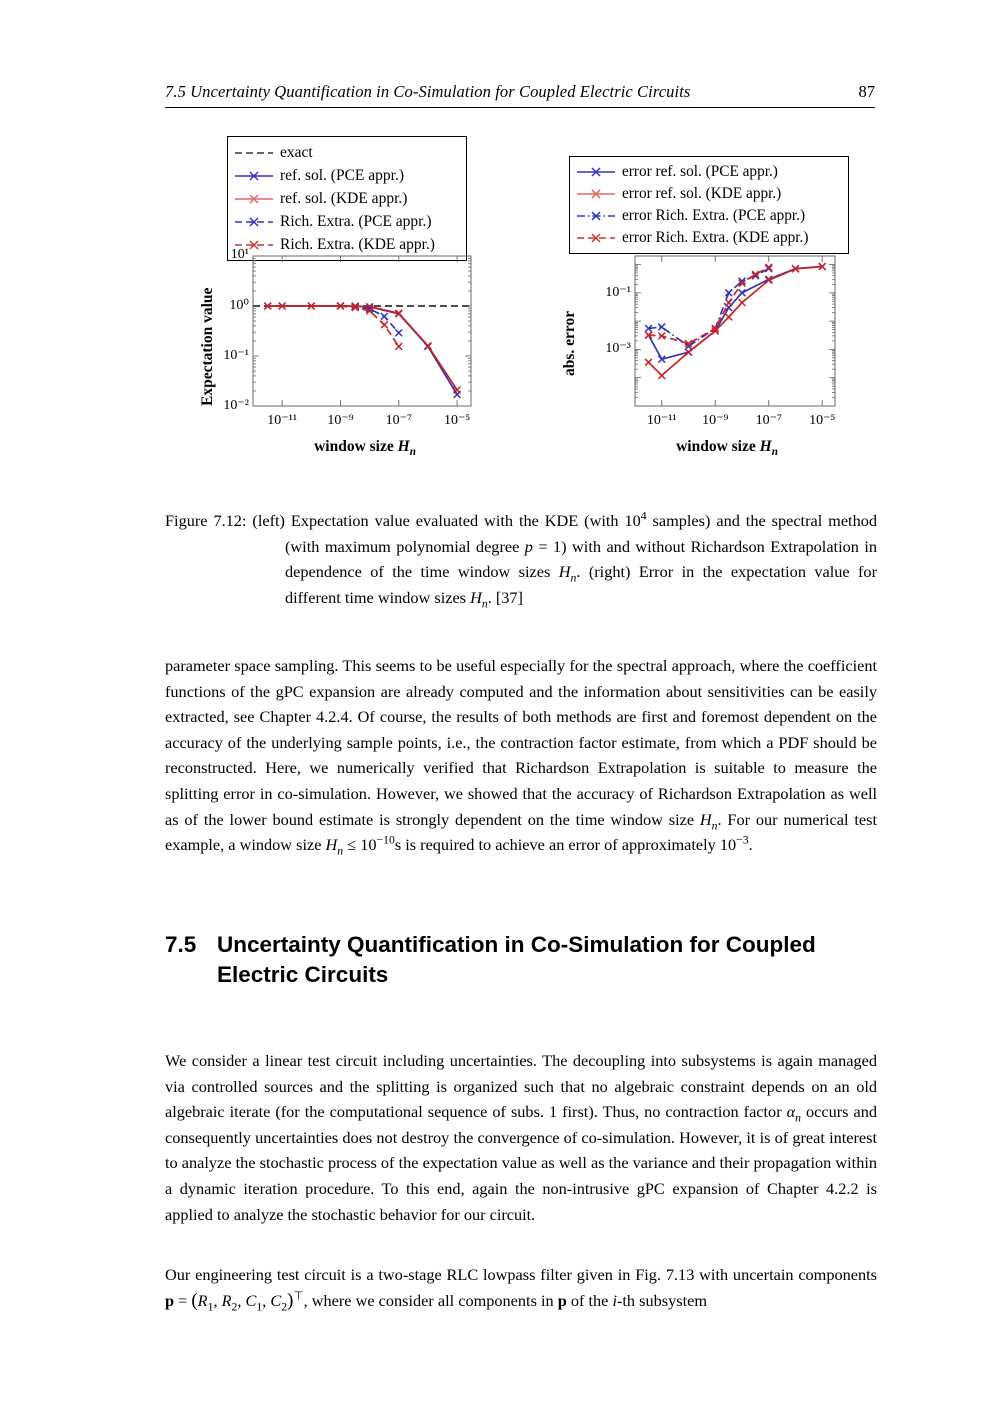 Image resolution: width=1000 pixels, height=1414 pixels. I want to click on legend-item-label: exact, so click(296, 152).